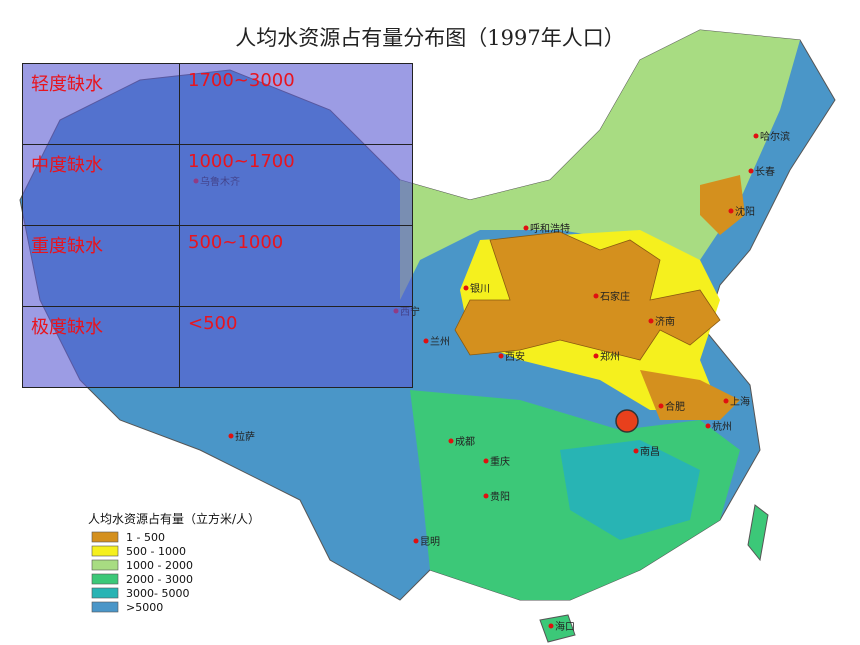 The width and height of the screenshot is (860, 645). Describe the element at coordinates (145, 537) in the screenshot. I see `legend-label: 1 - 500` at that location.